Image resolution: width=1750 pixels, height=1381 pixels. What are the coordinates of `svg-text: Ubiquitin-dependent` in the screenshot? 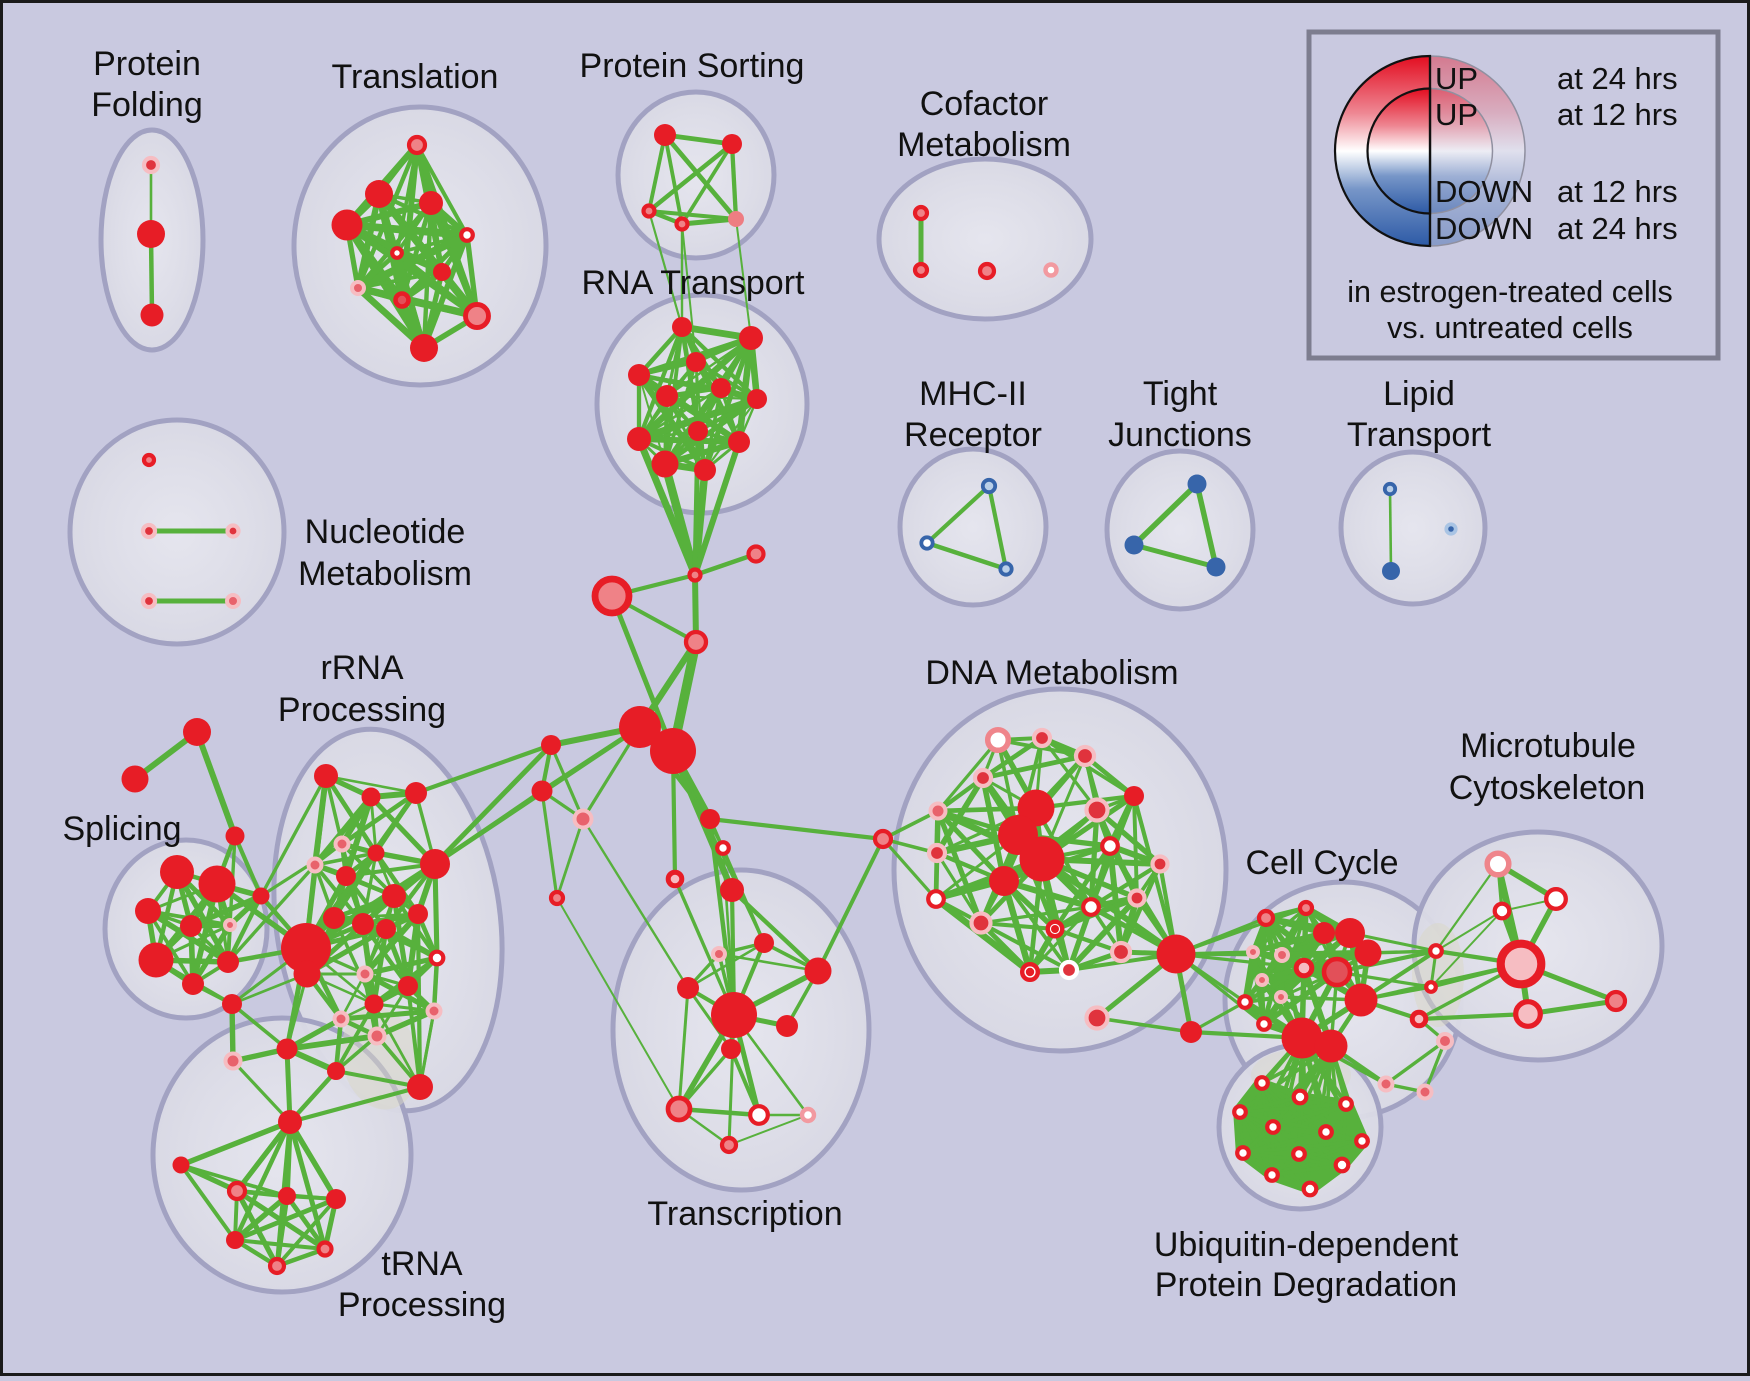 It's located at (1306, 1245).